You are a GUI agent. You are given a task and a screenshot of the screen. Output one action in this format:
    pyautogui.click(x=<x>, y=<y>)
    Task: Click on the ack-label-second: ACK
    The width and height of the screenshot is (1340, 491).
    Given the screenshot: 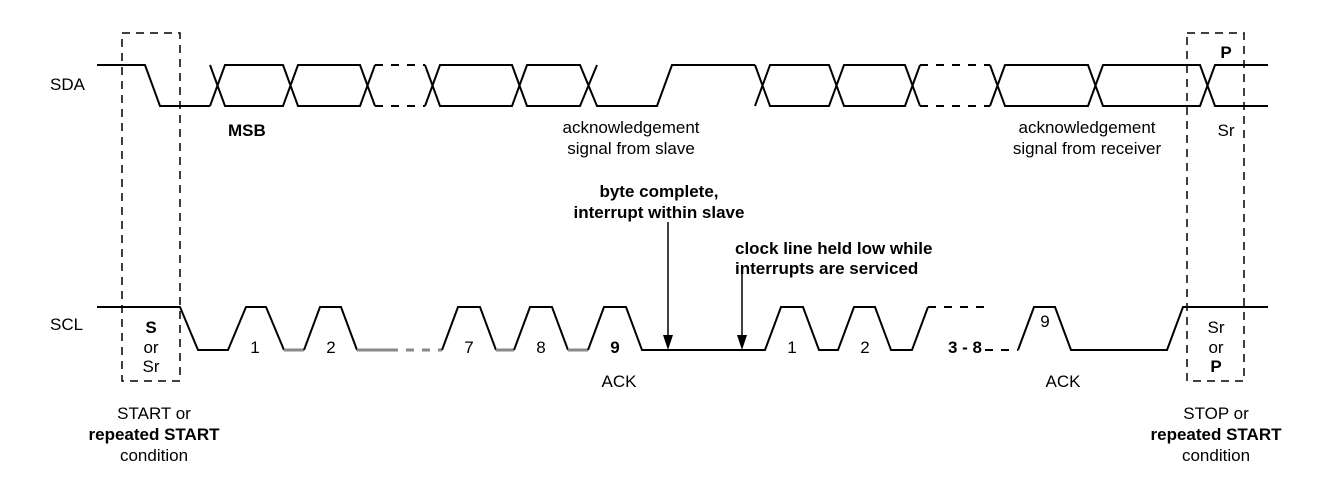 What is the action you would take?
    pyautogui.click(x=1064, y=381)
    